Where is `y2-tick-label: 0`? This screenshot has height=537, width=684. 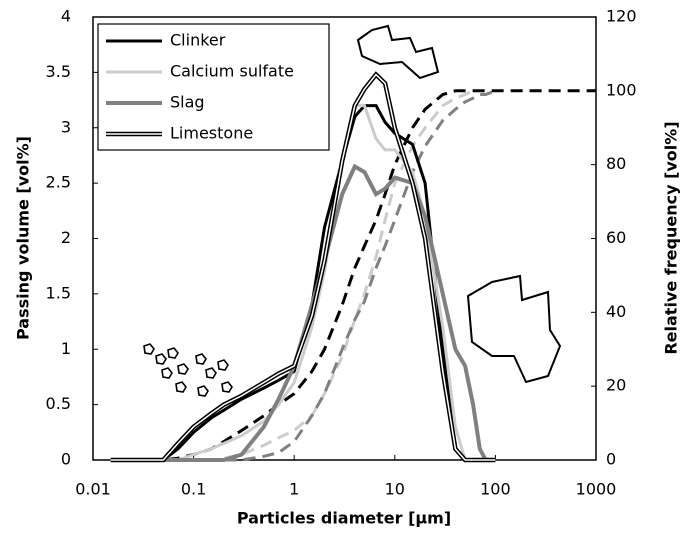 y2-tick-label: 0 is located at coordinates (611, 459).